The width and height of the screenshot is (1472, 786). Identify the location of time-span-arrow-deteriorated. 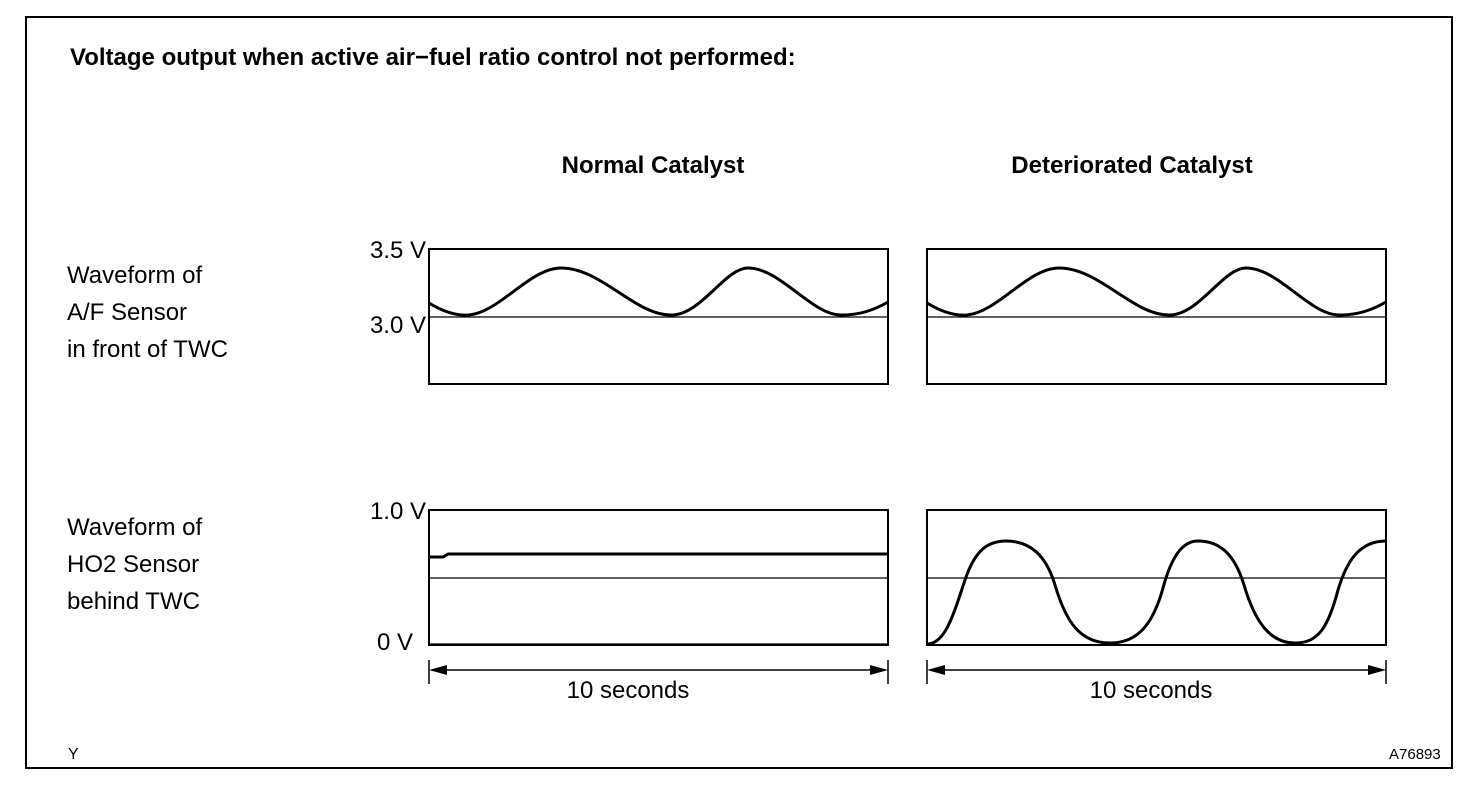
(1156, 672).